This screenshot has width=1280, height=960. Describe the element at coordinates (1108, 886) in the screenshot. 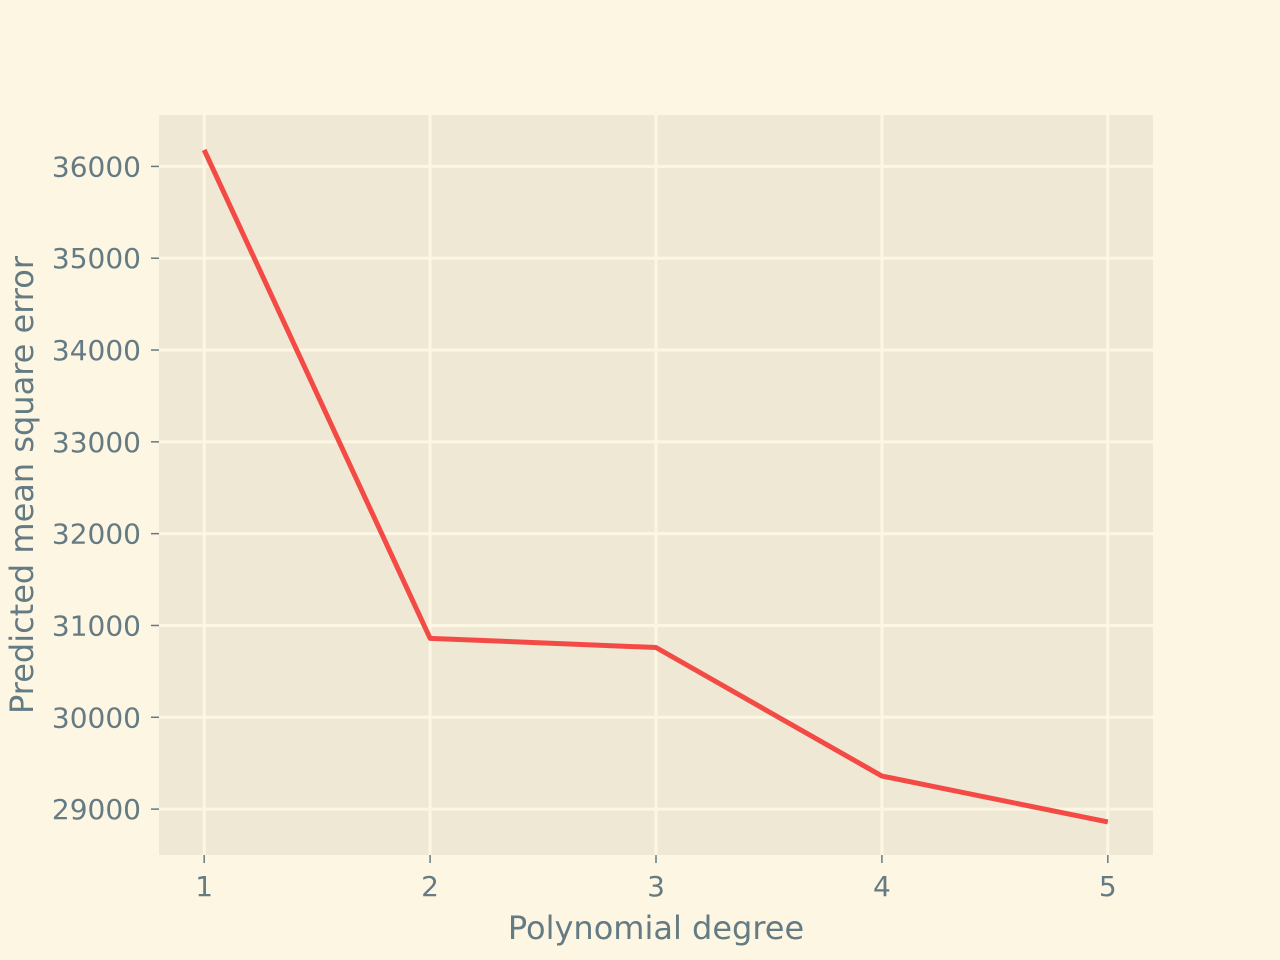

I see `x-tick-label: 5` at that location.